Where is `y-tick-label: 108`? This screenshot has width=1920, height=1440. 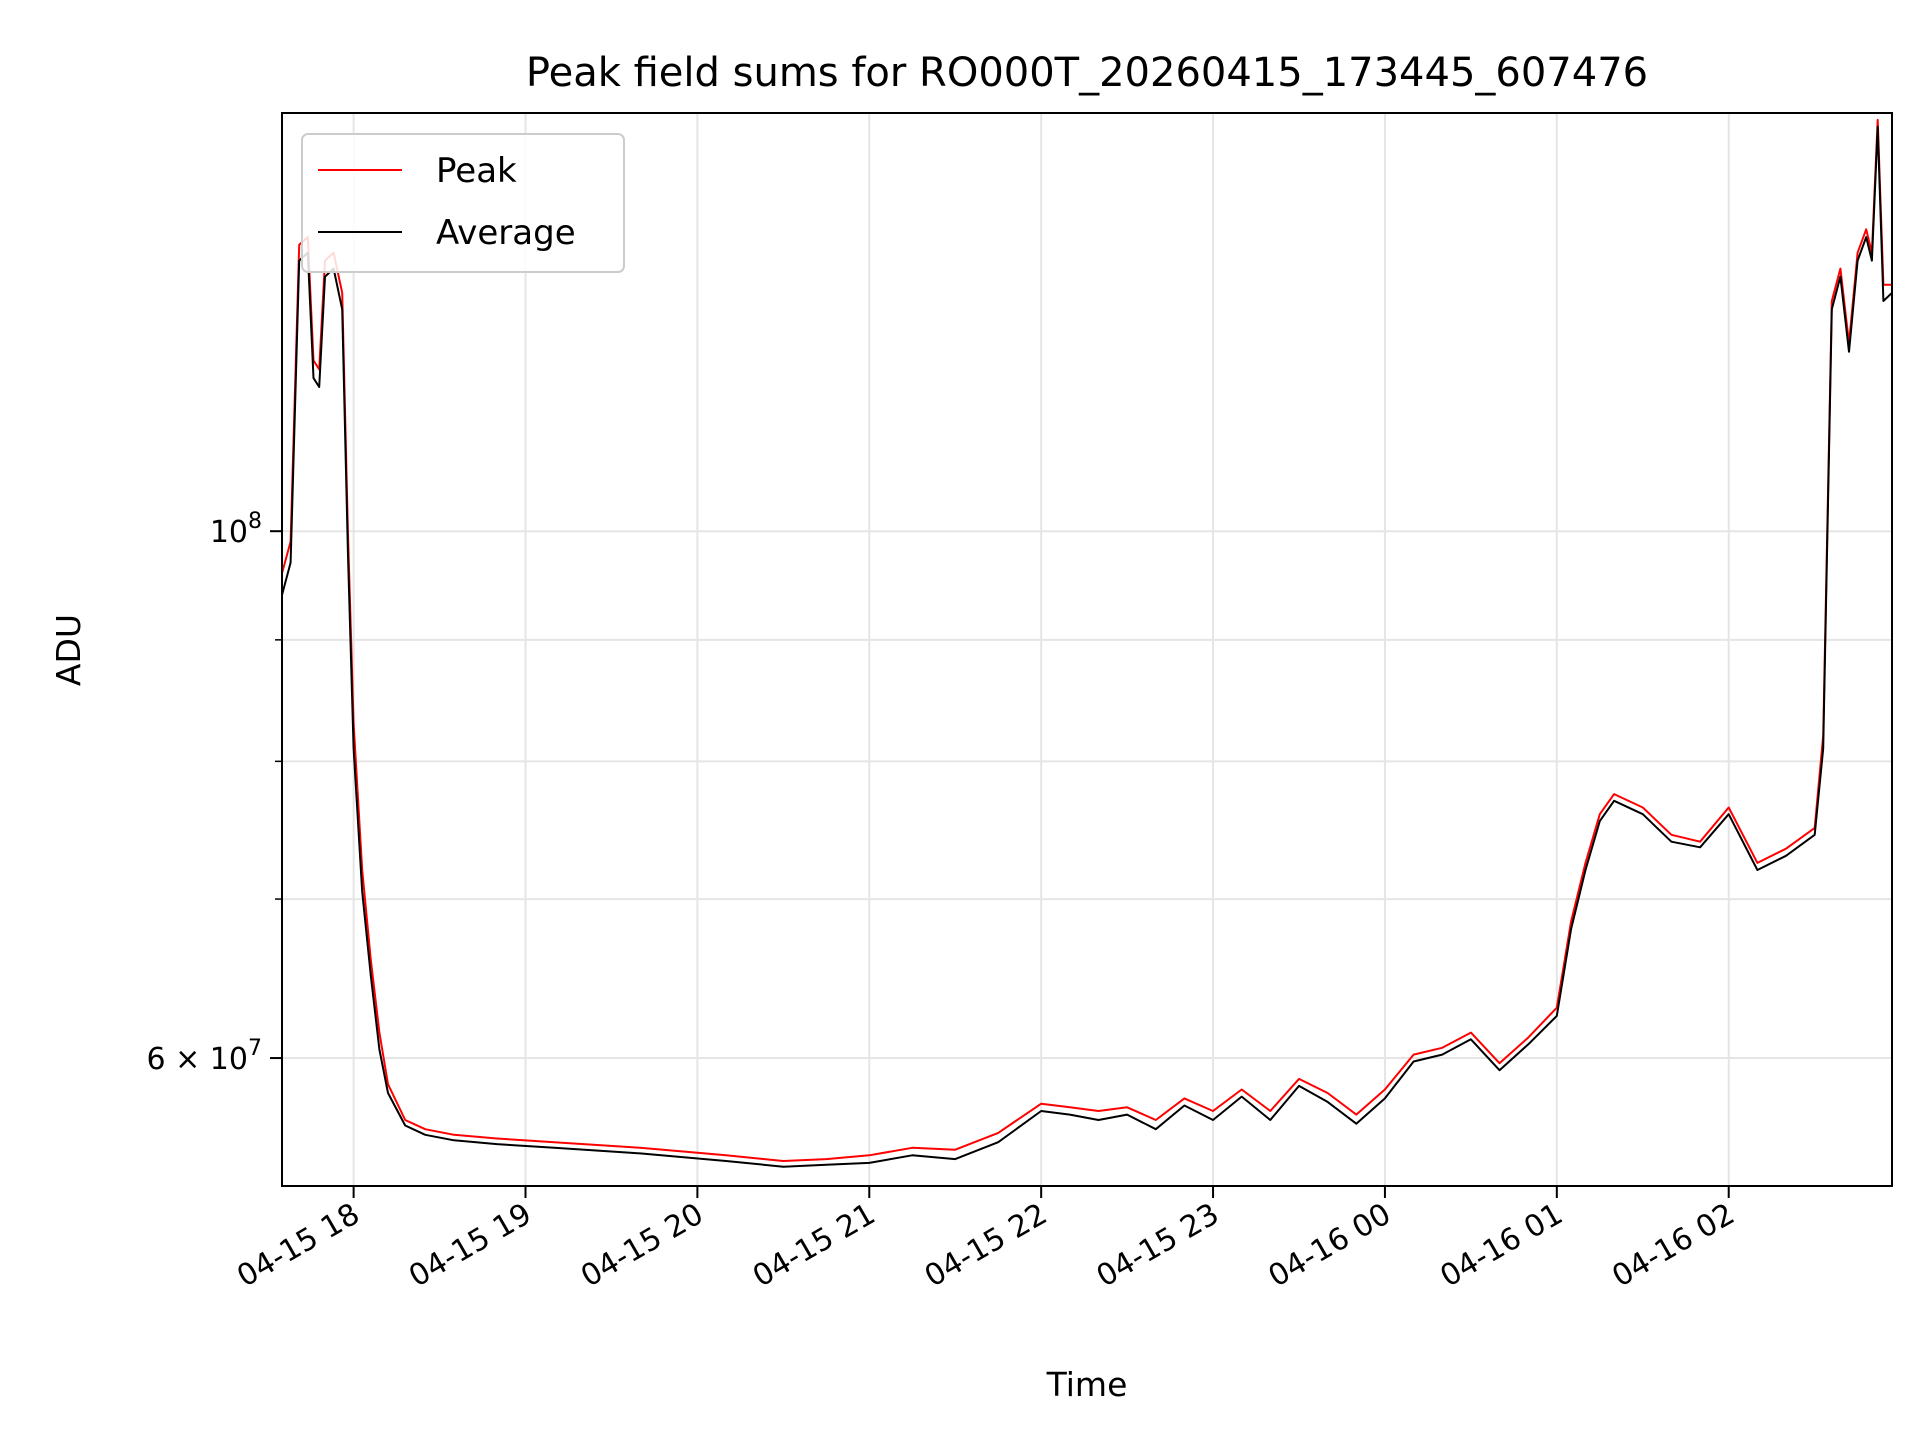
y-tick-label: 108 is located at coordinates (236, 529).